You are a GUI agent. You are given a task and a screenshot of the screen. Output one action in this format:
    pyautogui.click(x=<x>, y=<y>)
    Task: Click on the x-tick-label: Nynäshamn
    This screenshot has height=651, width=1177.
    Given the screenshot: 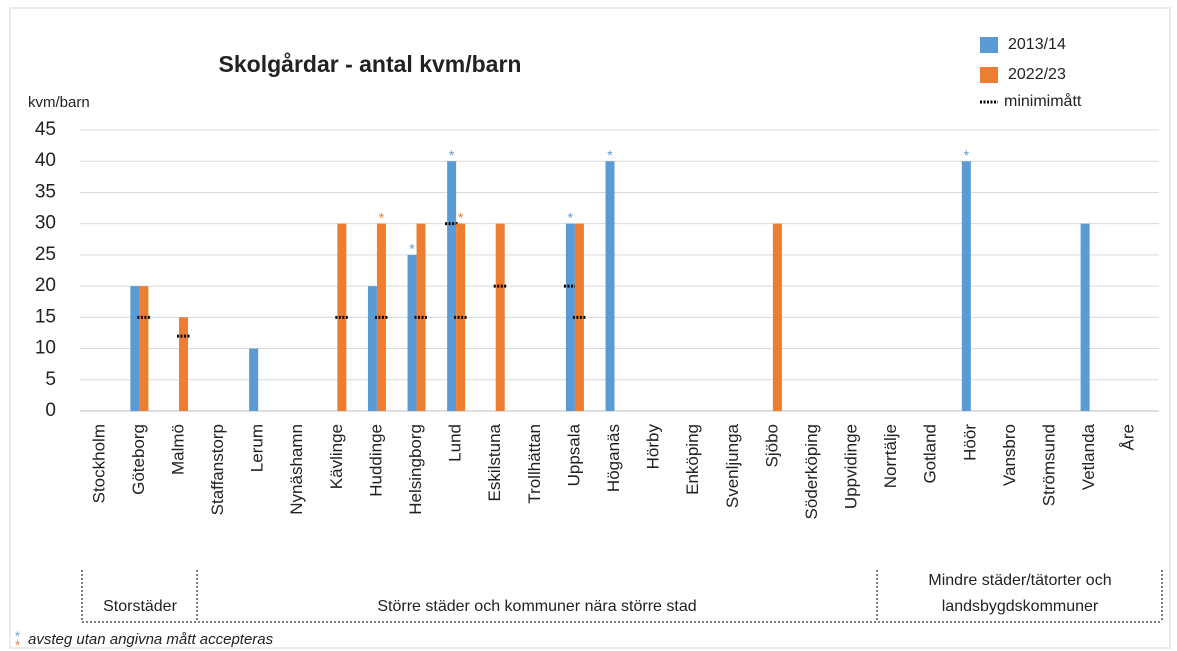 What is the action you would take?
    pyautogui.click(x=296, y=469)
    